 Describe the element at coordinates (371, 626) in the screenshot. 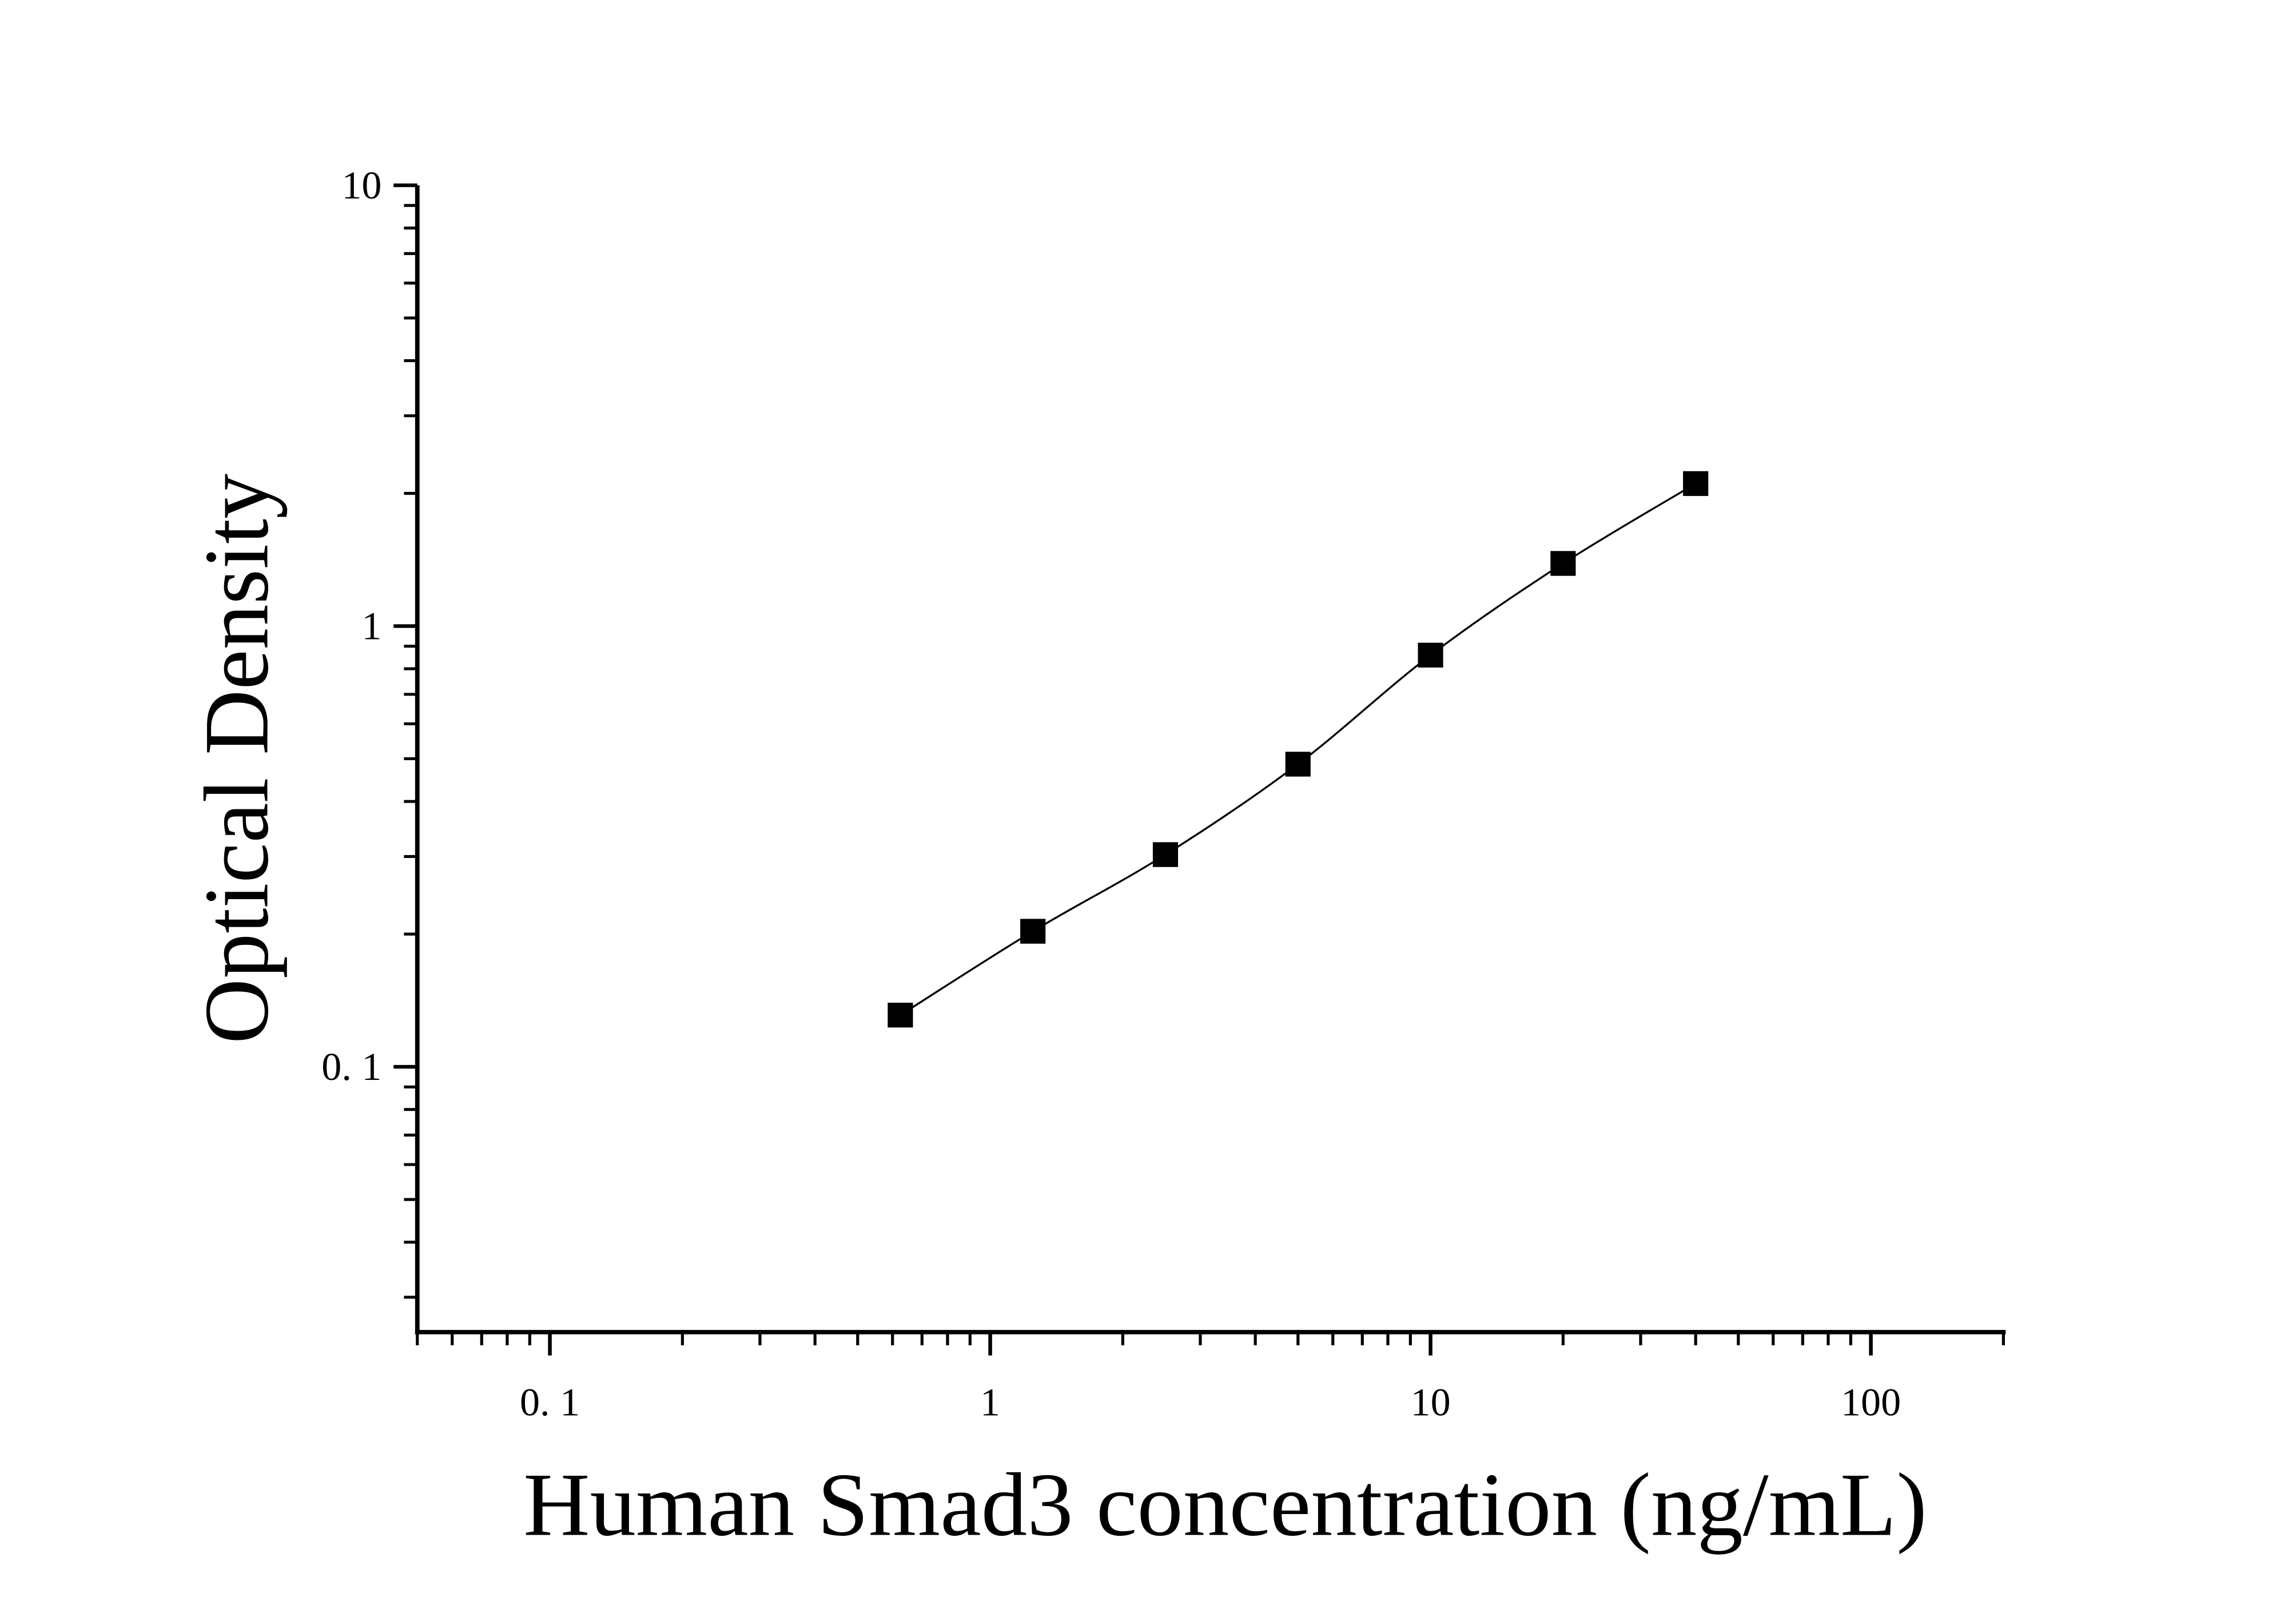

I see `y-tick-label: 1` at that location.